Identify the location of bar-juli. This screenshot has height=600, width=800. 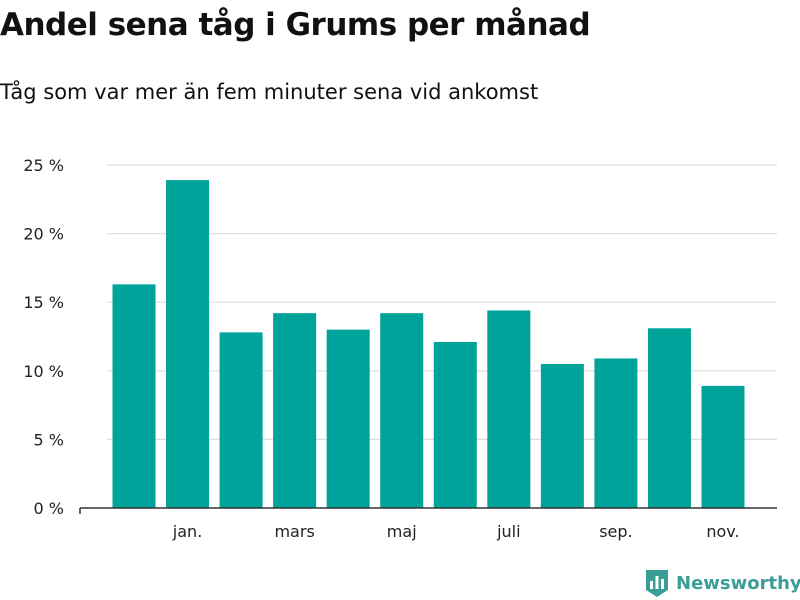
(509, 409).